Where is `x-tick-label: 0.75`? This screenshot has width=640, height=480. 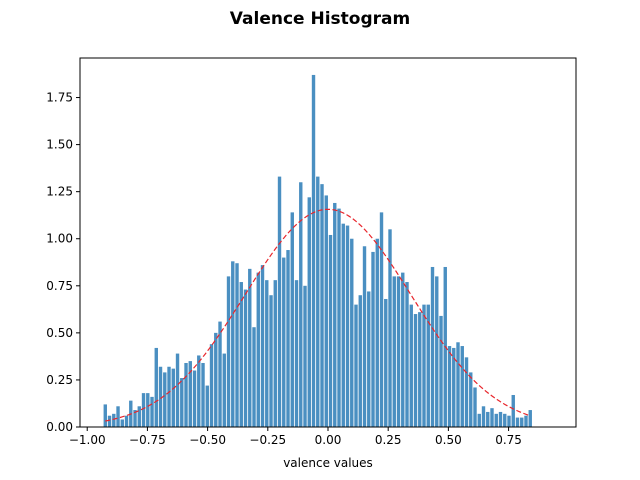 x-tick-label: 0.75 is located at coordinates (508, 440).